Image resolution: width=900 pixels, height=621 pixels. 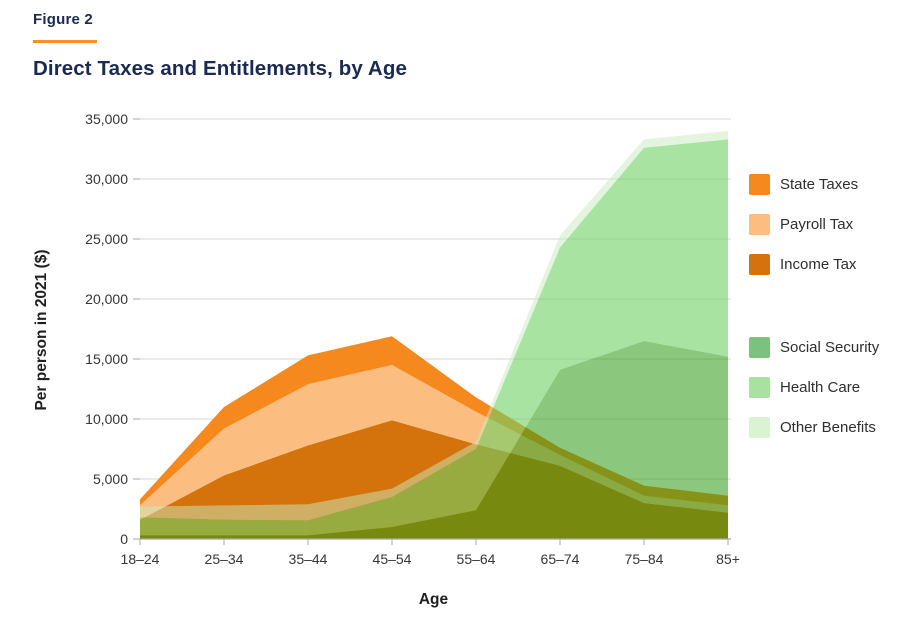 I want to click on y-tick-label: 30,000, so click(x=106, y=179).